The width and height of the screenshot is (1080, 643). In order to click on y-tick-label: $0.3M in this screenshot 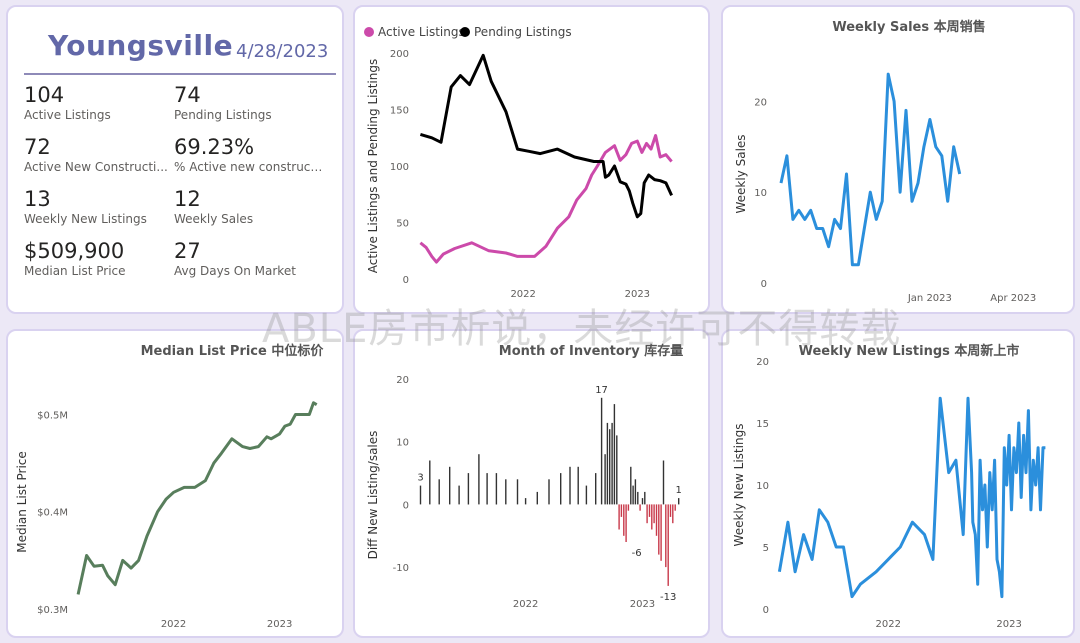, I will do `click(52, 610)`.